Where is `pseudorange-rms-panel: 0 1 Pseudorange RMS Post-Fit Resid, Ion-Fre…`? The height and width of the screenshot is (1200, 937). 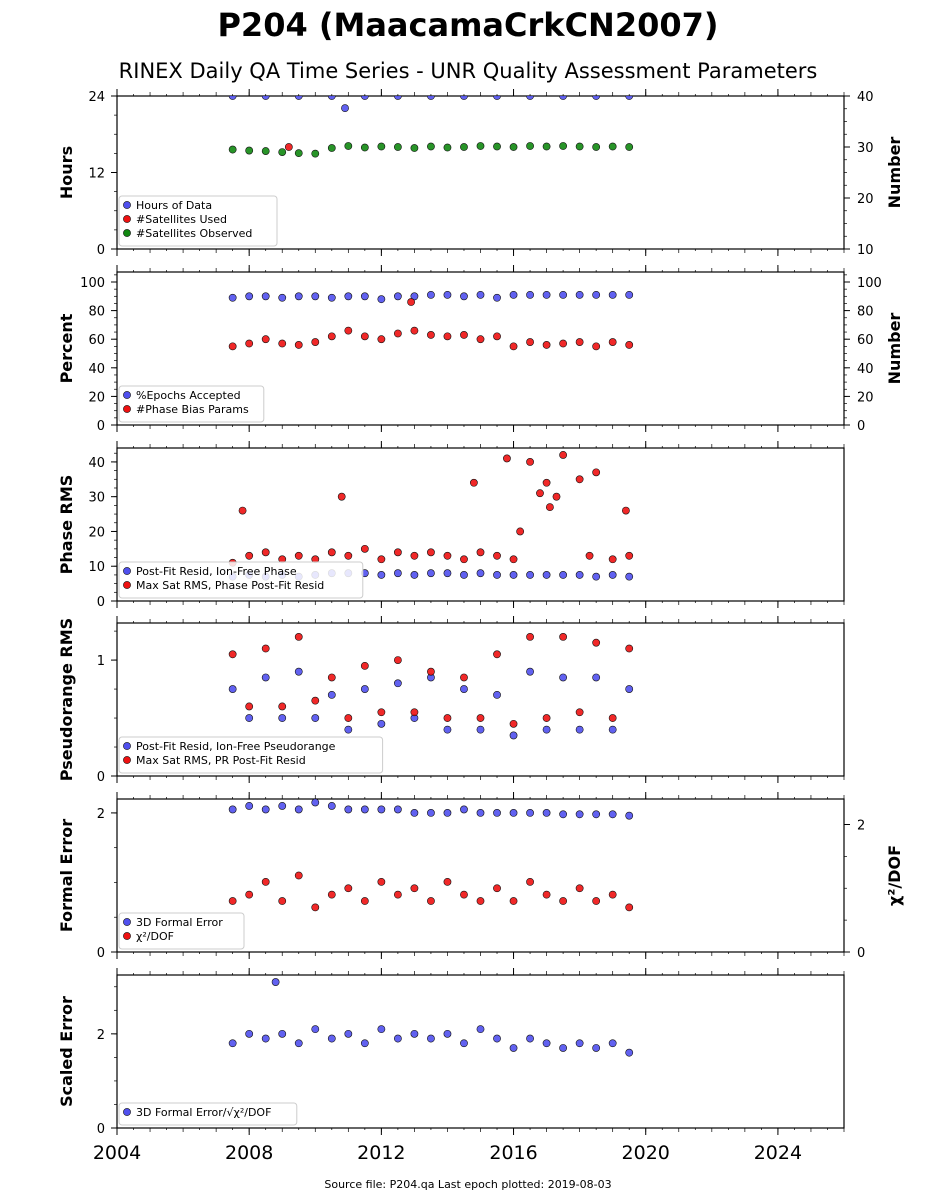 pseudorange-rms-panel: 0 1 Pseudorange RMS Post-Fit Resid, Ion-Fre… is located at coordinates (451, 700).